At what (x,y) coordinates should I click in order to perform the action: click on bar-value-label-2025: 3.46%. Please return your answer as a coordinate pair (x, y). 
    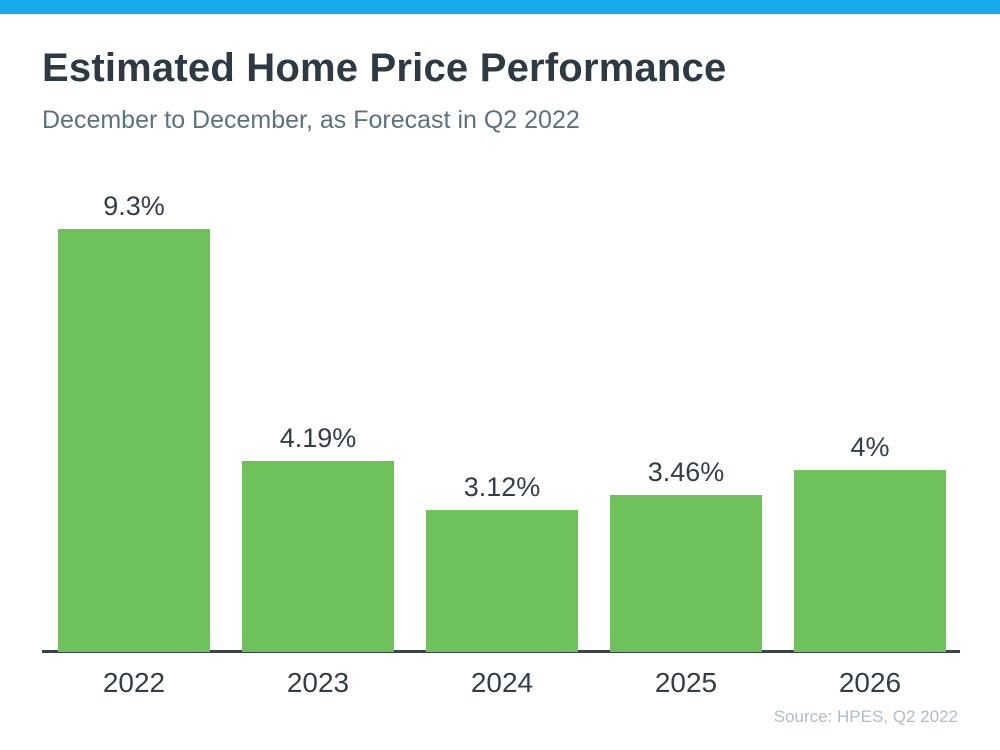
    Looking at the image, I should click on (686, 472).